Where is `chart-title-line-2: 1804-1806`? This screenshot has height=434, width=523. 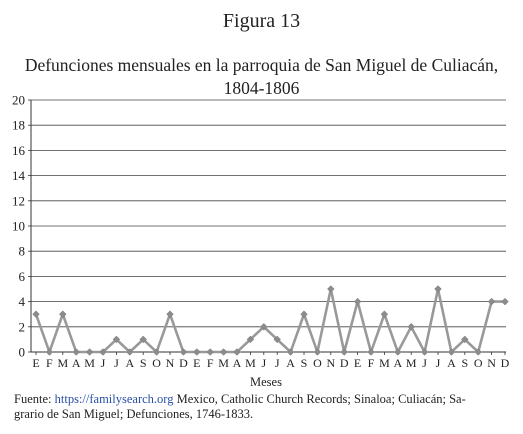 chart-title-line-2: 1804-1806 is located at coordinates (261, 88).